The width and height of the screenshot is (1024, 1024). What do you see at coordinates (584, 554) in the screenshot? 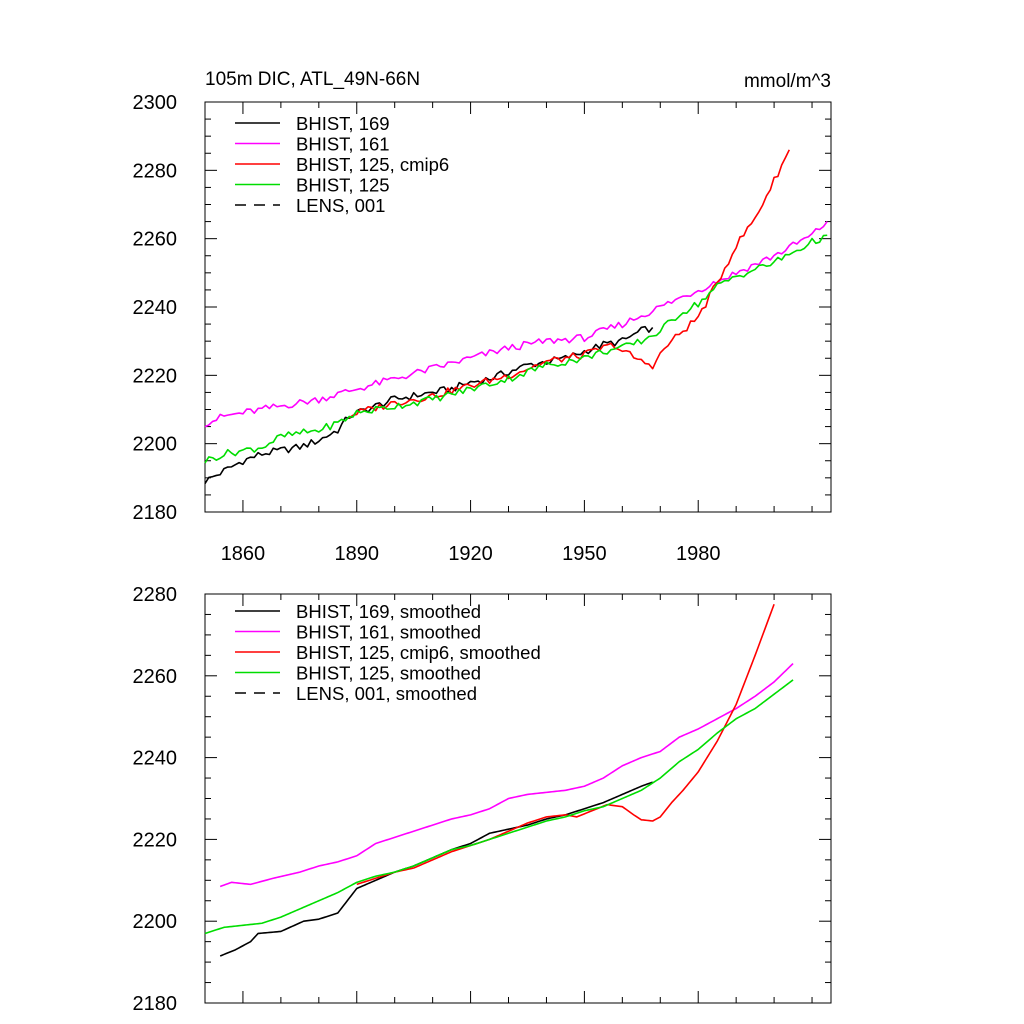
I see `x-tick-label: 1950` at bounding box center [584, 554].